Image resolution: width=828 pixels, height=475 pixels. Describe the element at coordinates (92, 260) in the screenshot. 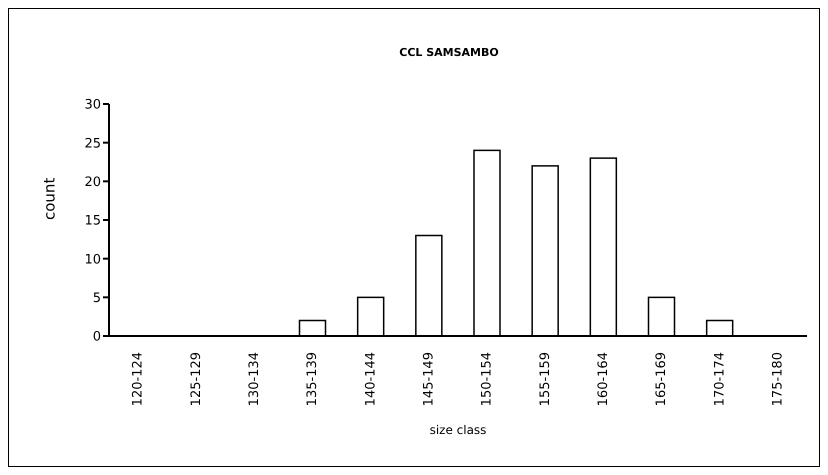

I see `y-tick-label: 10` at that location.